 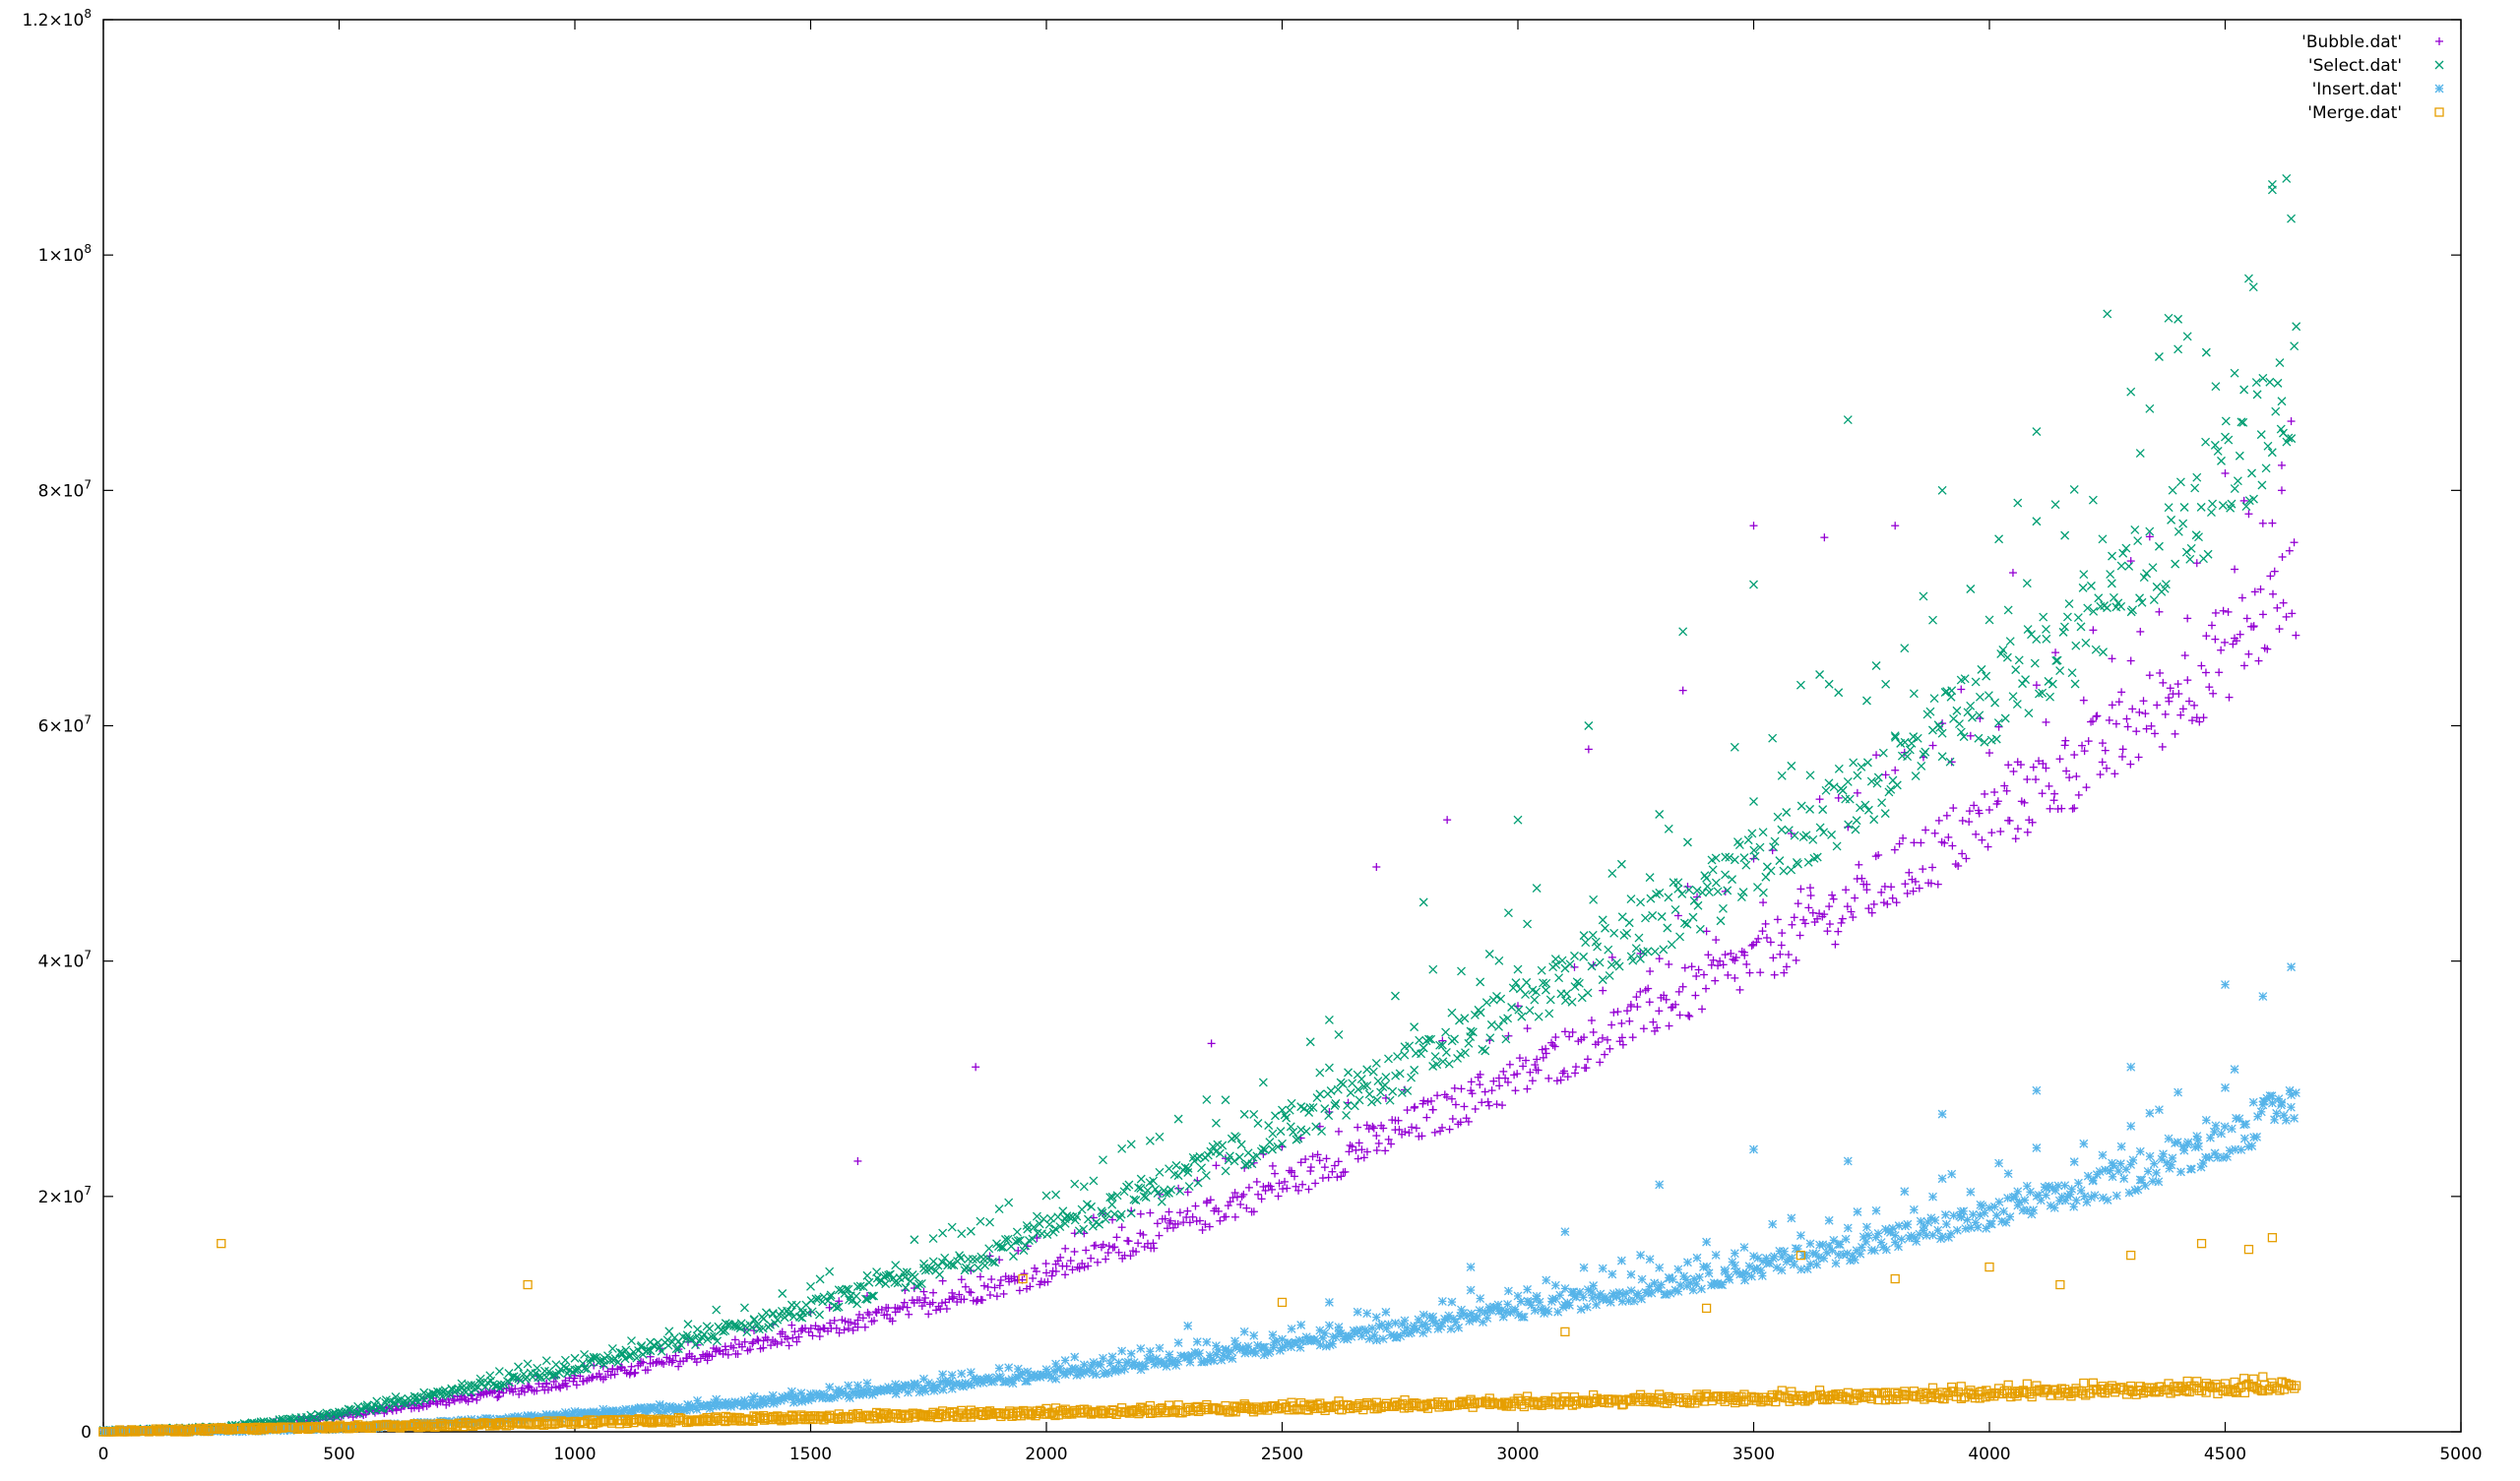 What do you see at coordinates (86, 1433) in the screenshot?
I see `y-tick-label: 0` at bounding box center [86, 1433].